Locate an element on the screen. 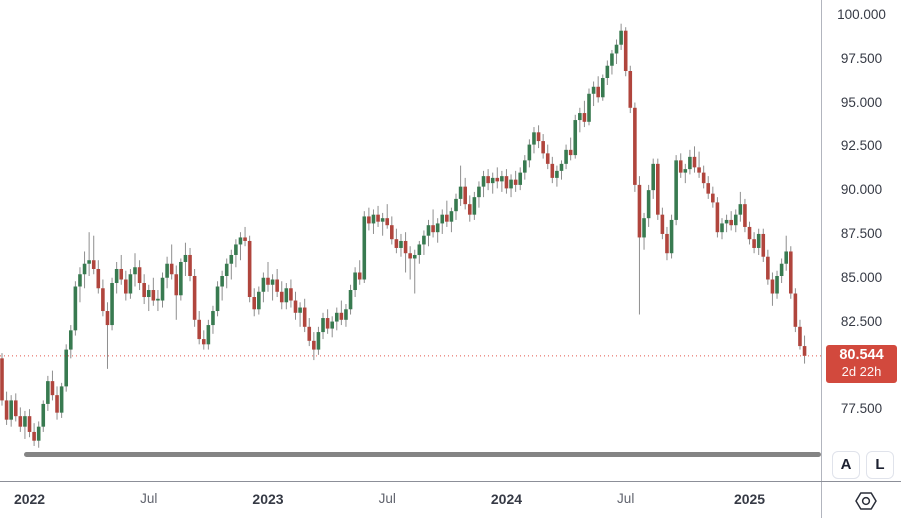 The height and width of the screenshot is (518, 901). time-axis: 2022 Jul 2023 Jul 2024 Jul 2025 is located at coordinates (410, 500).